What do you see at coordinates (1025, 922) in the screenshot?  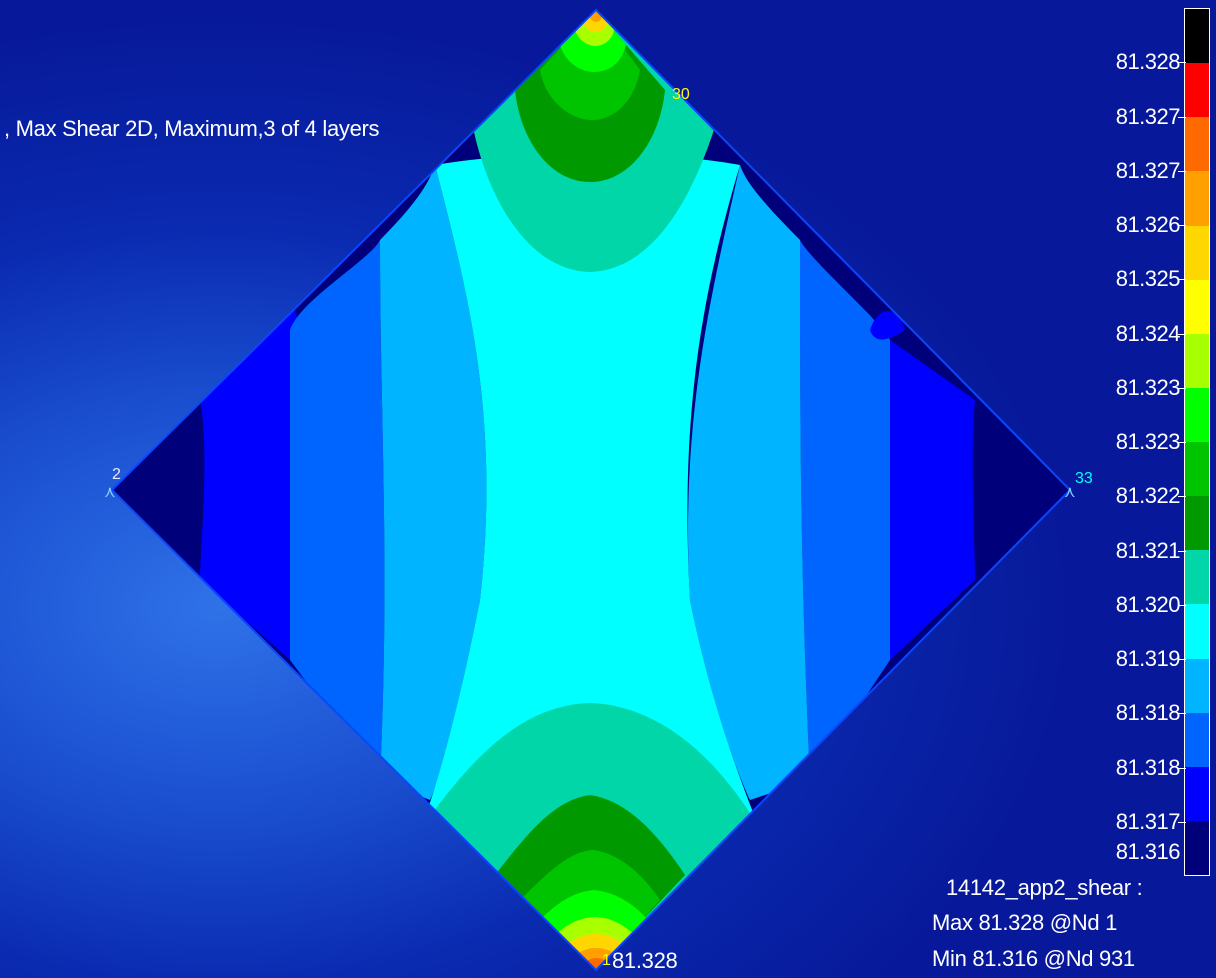 I see `max-info: Max 81.328 @Nd 1` at bounding box center [1025, 922].